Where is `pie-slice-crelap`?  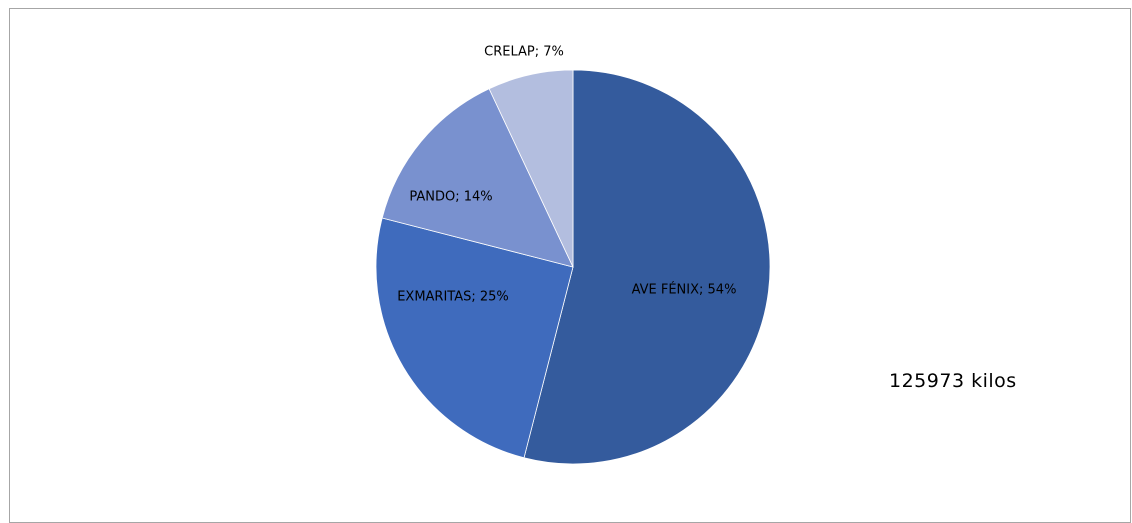 pie-slice-crelap is located at coordinates (531, 168).